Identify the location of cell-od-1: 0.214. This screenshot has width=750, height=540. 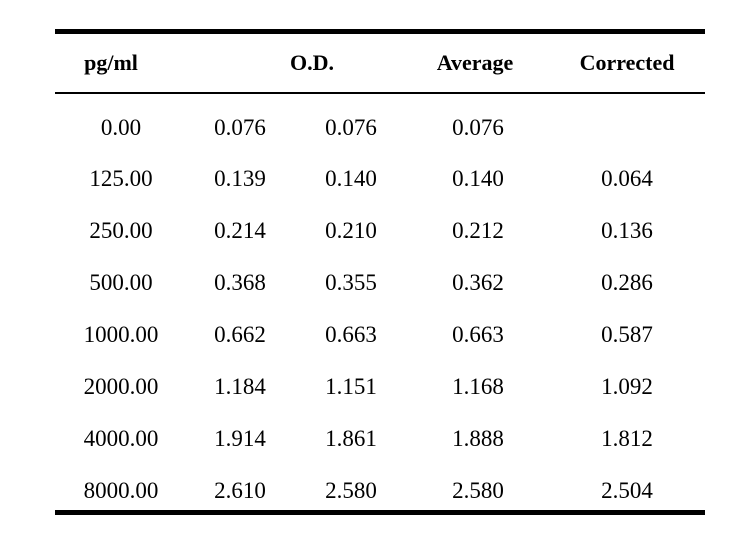
(240, 230).